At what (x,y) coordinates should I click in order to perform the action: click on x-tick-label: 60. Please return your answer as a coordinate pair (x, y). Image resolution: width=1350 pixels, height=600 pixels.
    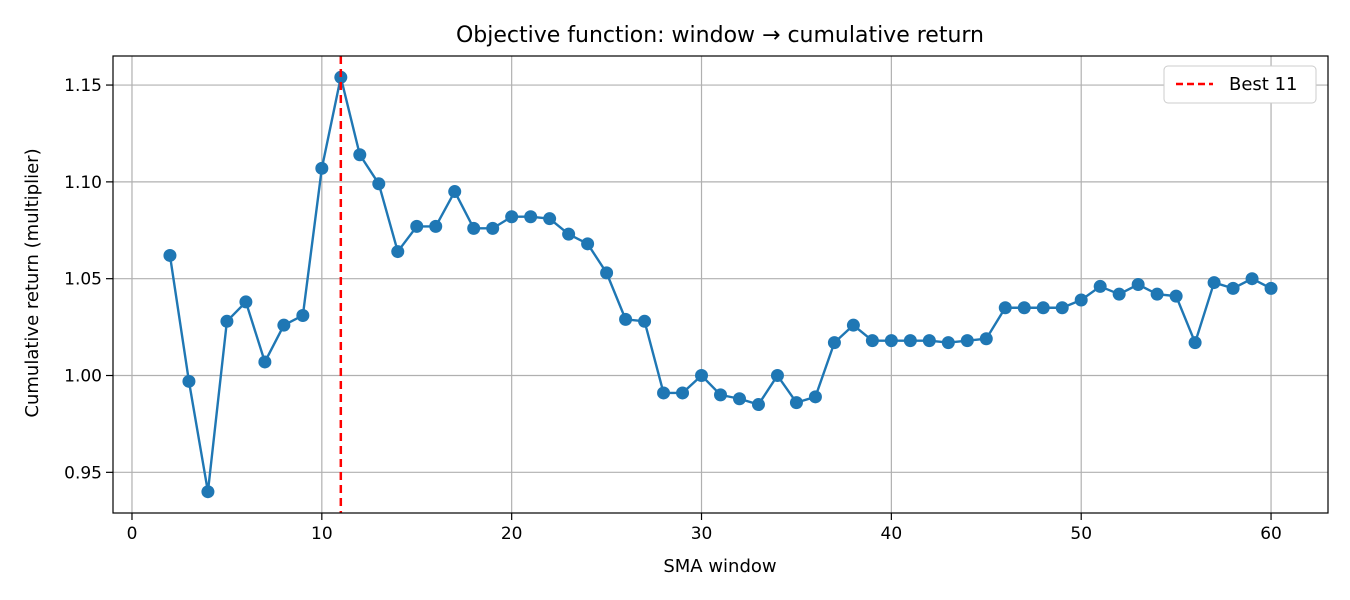
    Looking at the image, I should click on (1271, 534).